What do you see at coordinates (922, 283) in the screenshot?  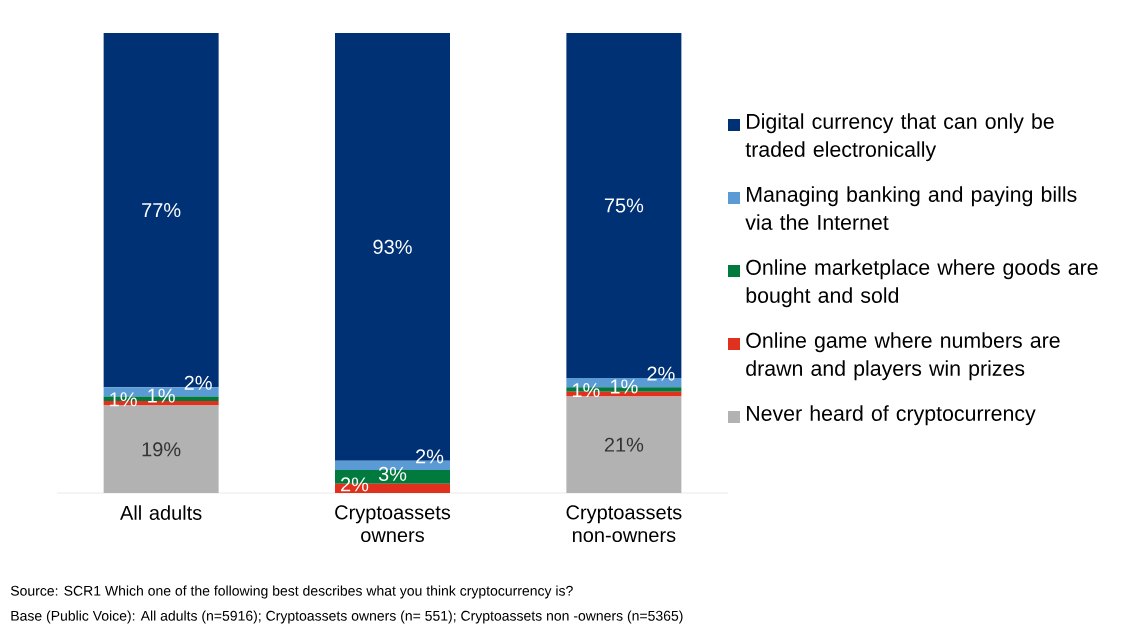 I see `legend-label: Online marketplace where goods are bought and sold` at bounding box center [922, 283].